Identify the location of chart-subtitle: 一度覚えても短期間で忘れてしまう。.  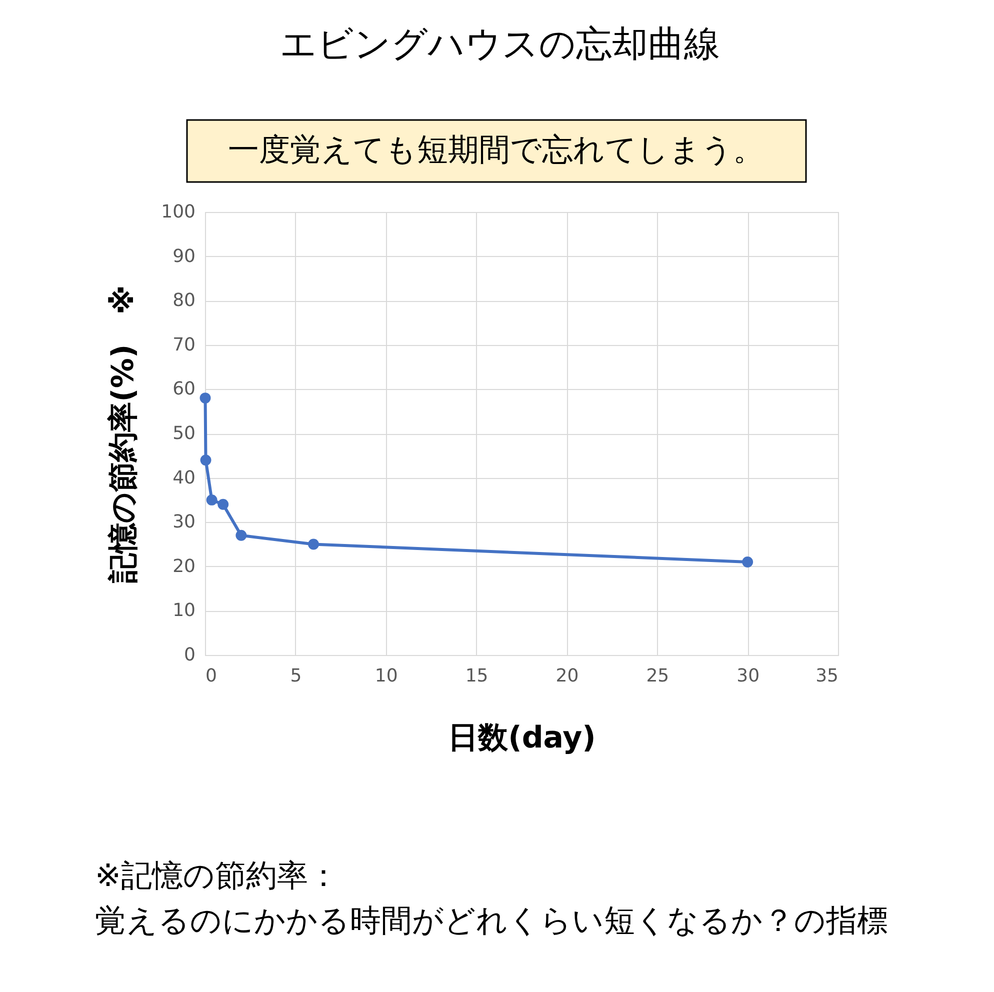
(496, 150).